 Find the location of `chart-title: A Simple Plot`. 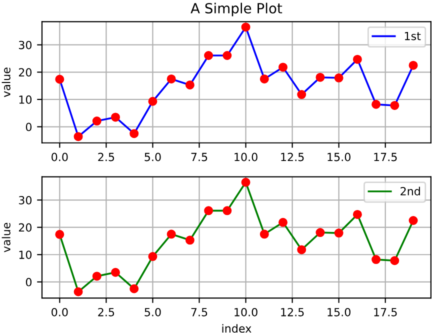

chart-title: A Simple Plot is located at coordinates (236, 9).